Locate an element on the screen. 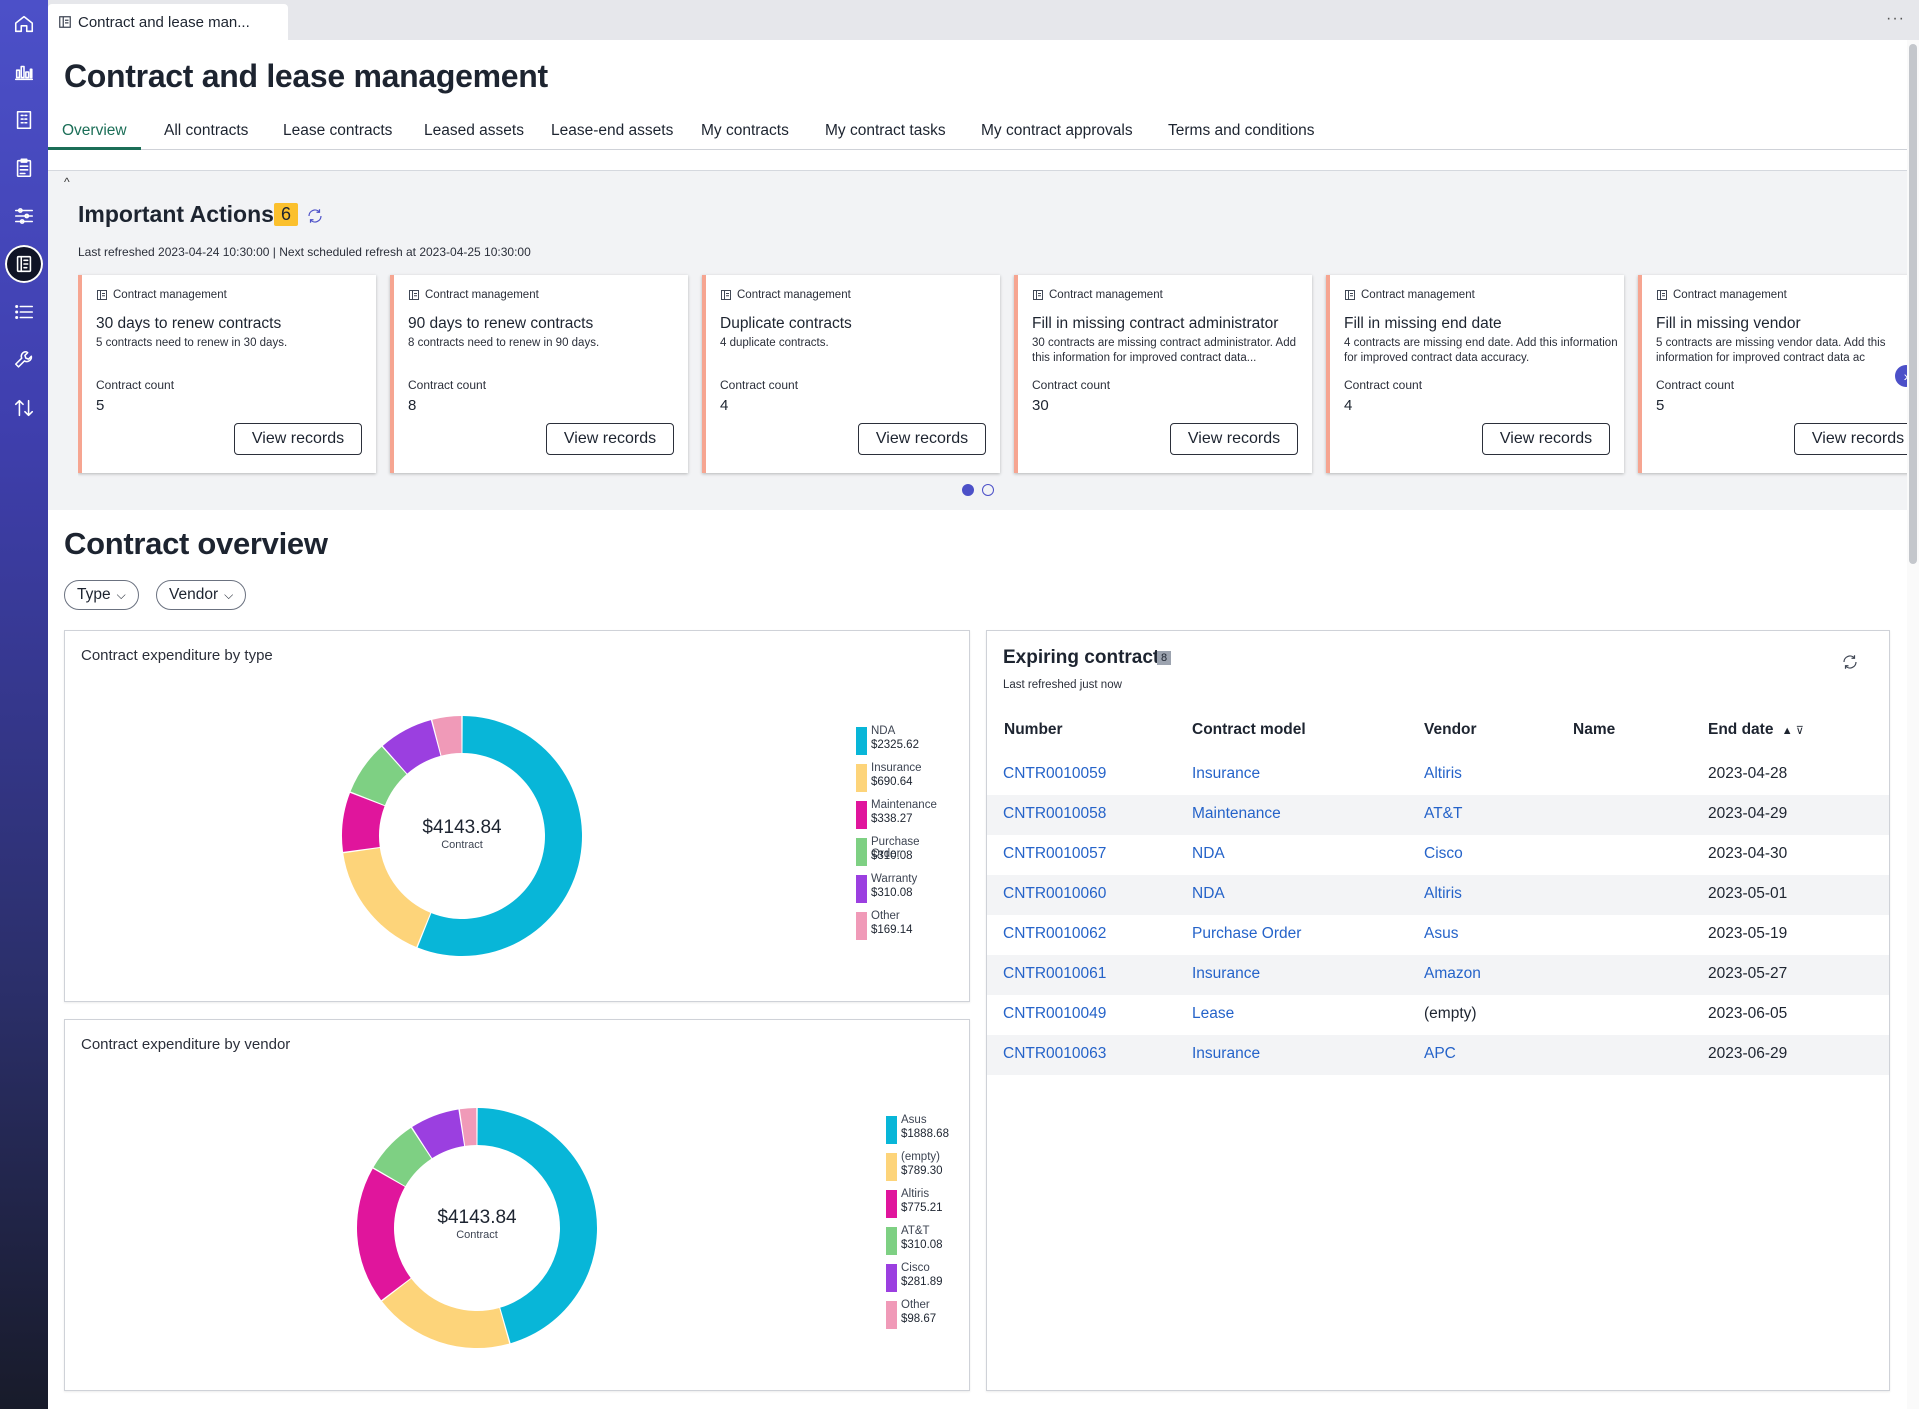 This screenshot has width=1919, height=1409. table-row: CNTR0010063 Insurance APC 2023-06-29 is located at coordinates (1438, 1055).